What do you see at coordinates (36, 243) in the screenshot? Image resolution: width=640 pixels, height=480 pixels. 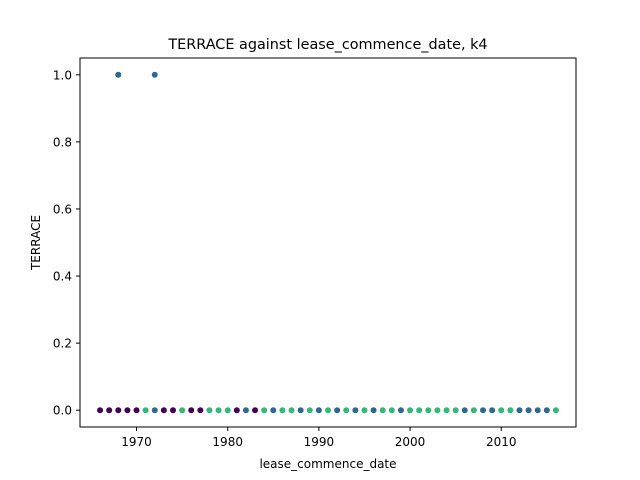 I see `y-axis-title: TERRACE` at bounding box center [36, 243].